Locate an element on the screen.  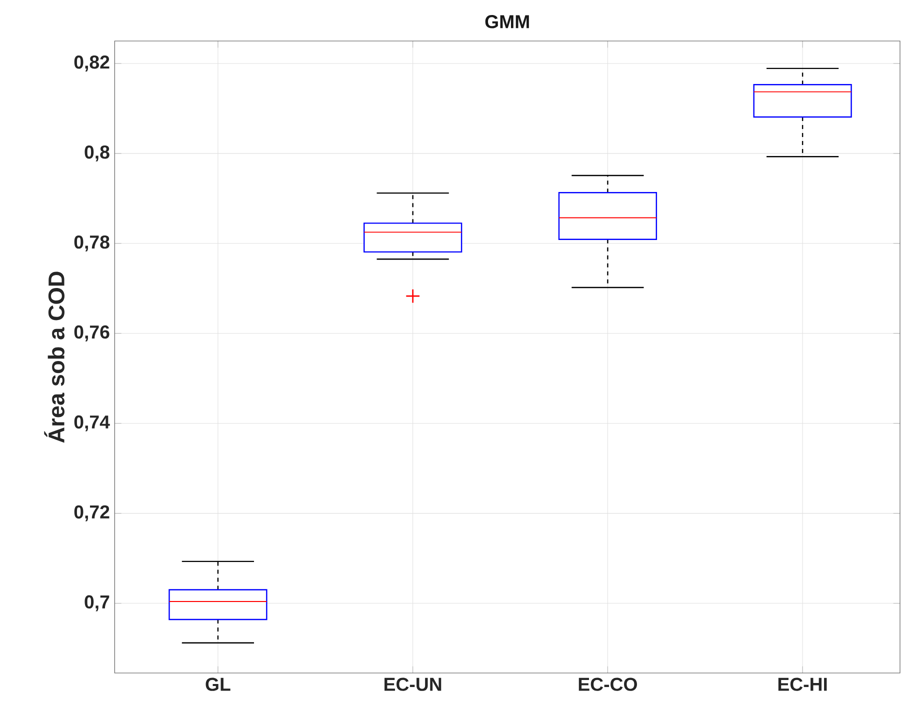
y-tick-label: 0,78 is located at coordinates (92, 243).